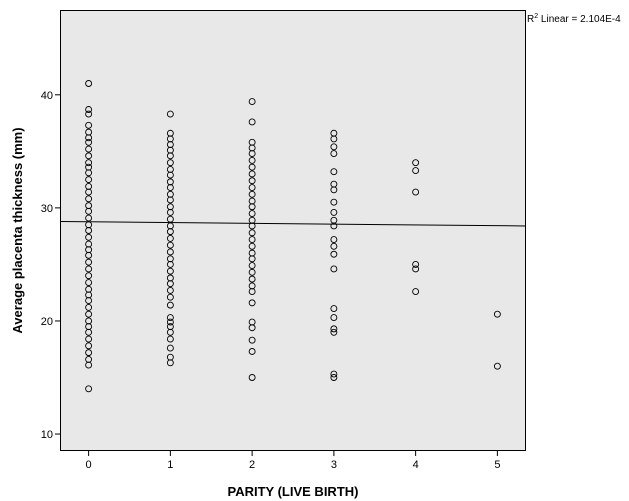 This screenshot has width=629, height=501. I want to click on y-tick-label: 10, so click(47, 435).